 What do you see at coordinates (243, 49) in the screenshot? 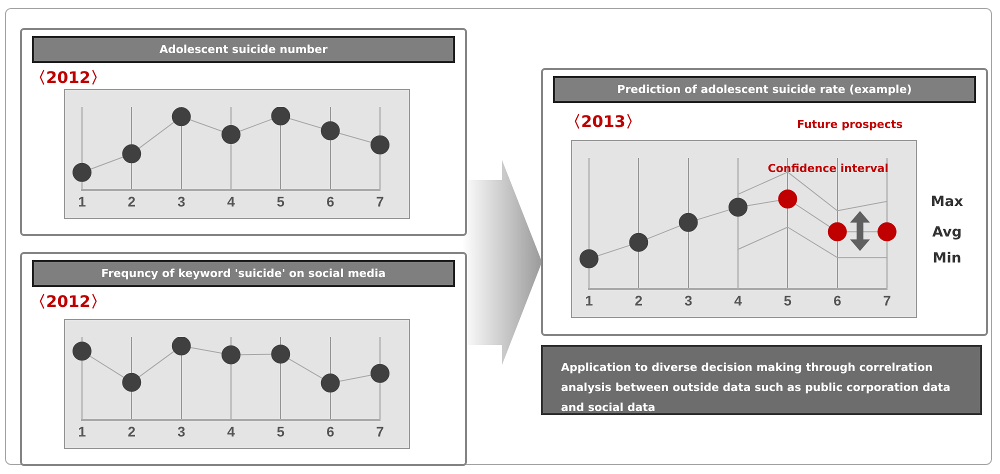
I see `chart-title: Adolescent suicide number` at bounding box center [243, 49].